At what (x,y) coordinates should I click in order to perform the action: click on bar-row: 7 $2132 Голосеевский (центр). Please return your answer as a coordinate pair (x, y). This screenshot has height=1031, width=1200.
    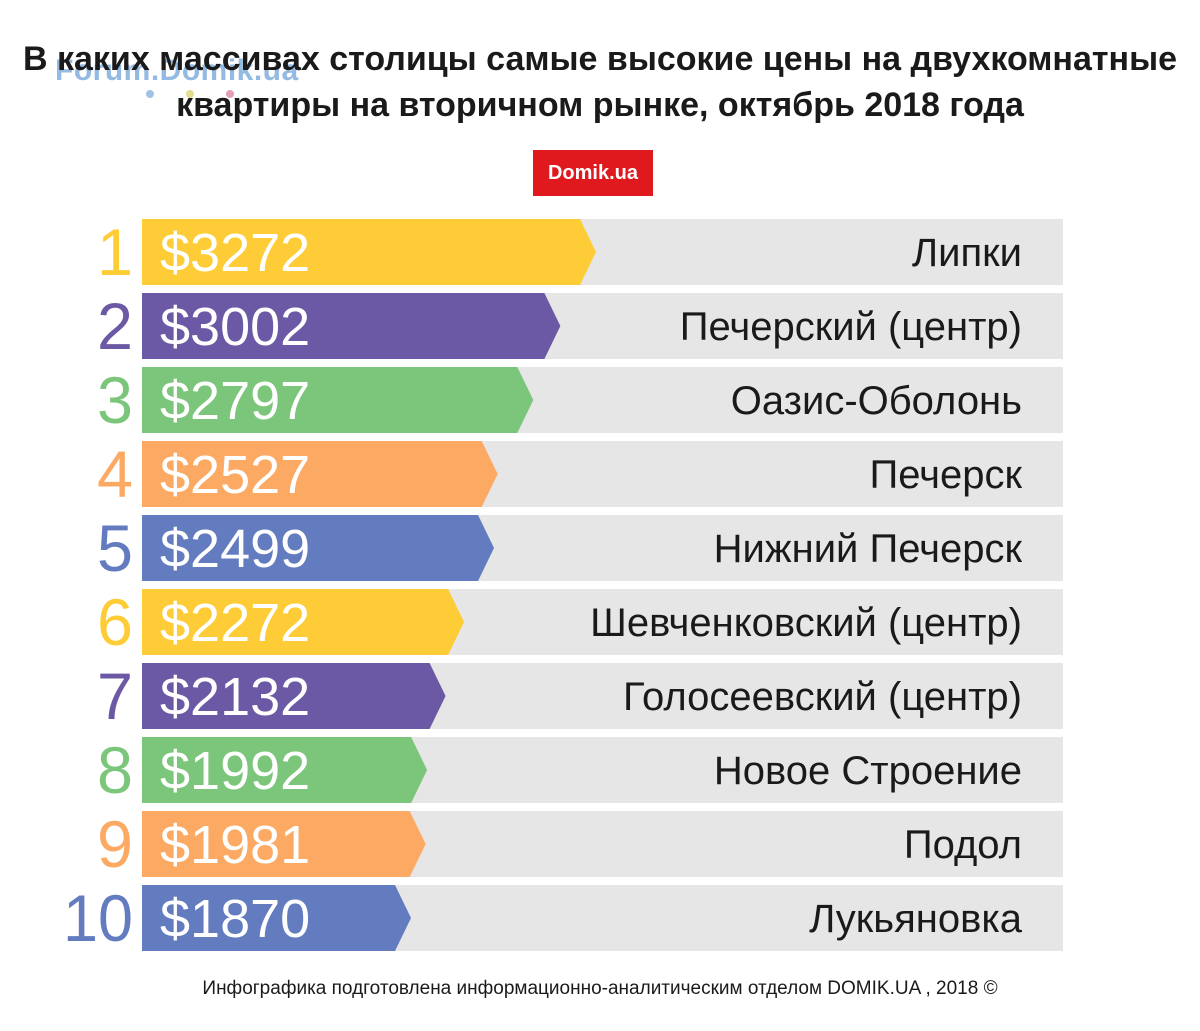
    Looking at the image, I should click on (580, 696).